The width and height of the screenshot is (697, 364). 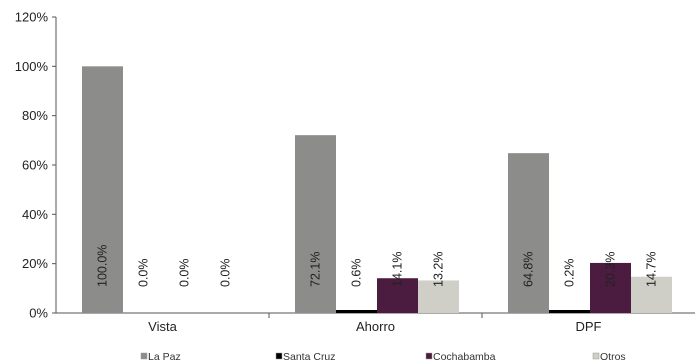 What do you see at coordinates (529, 269) in the screenshot?
I see `data-label: 64.8%` at bounding box center [529, 269].